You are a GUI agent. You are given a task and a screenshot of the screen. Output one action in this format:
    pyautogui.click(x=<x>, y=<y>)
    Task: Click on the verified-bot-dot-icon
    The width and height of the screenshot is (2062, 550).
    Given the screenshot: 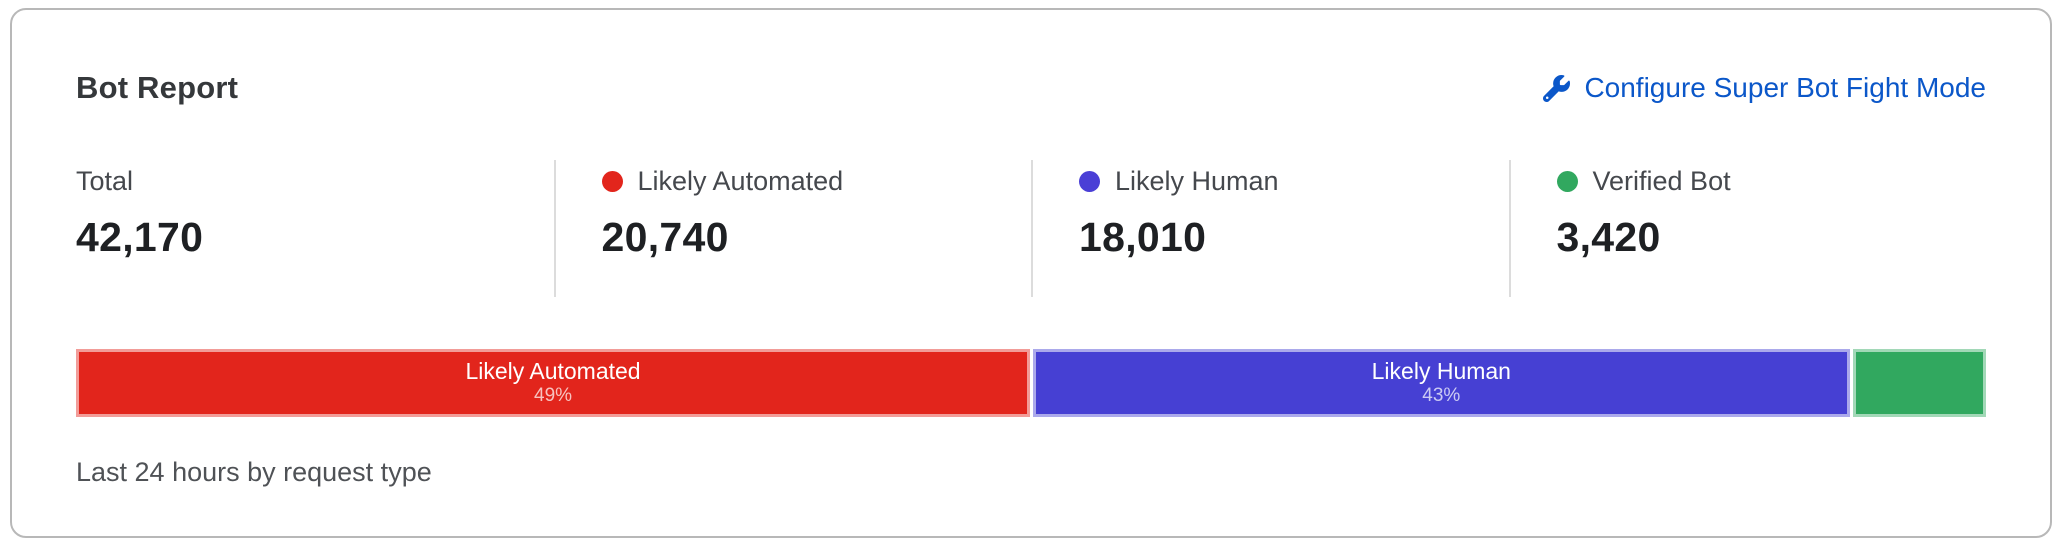 What is the action you would take?
    pyautogui.click(x=1567, y=181)
    